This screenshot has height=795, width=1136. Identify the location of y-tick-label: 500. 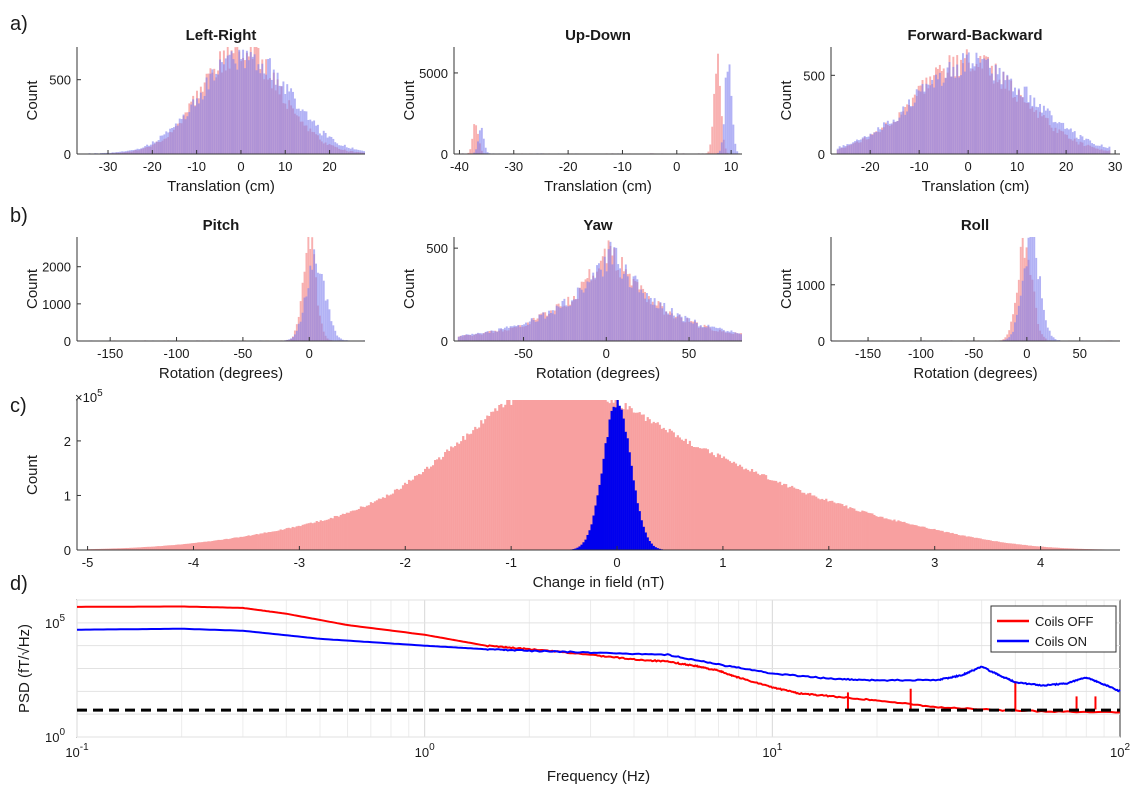
(437, 248).